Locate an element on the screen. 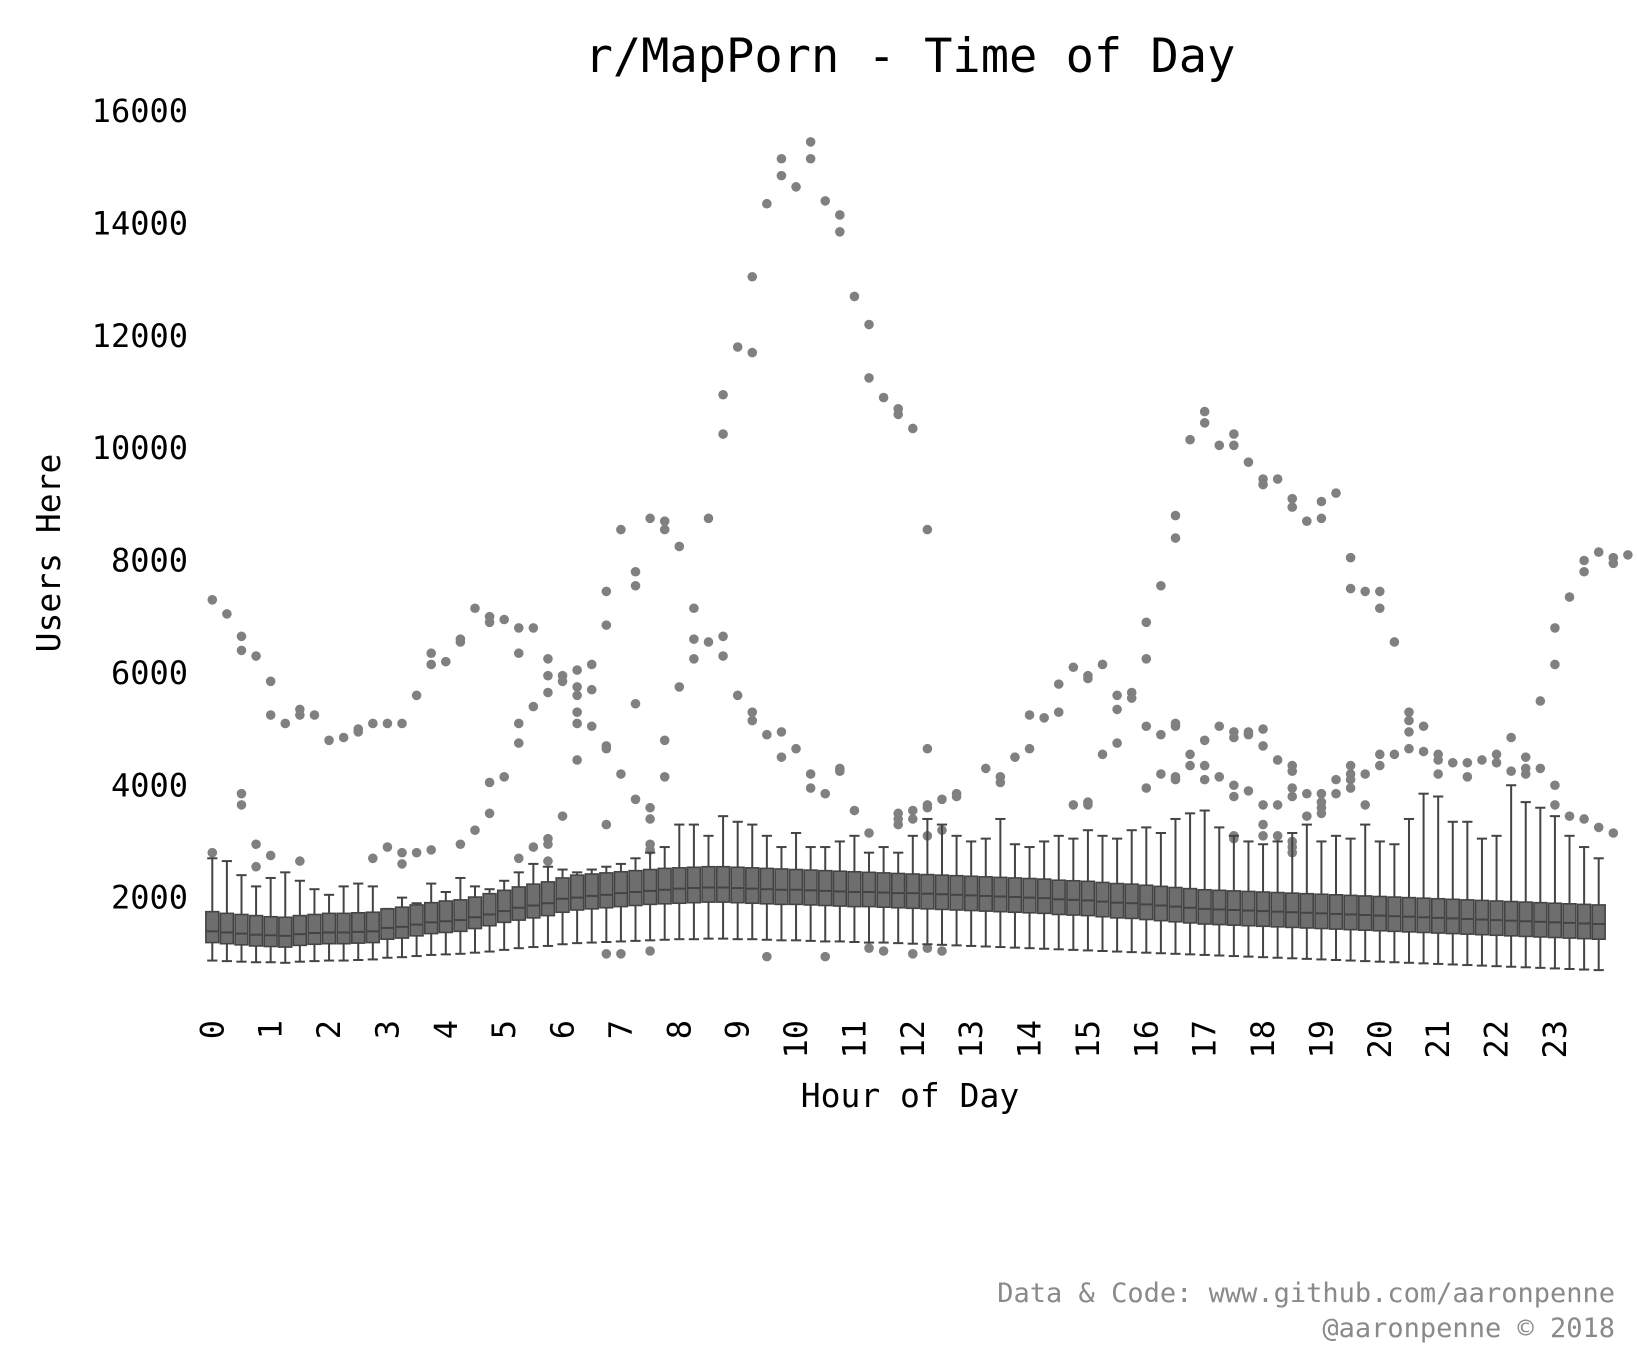 Image resolution: width=1637 pixels, height=1370 pixels. x-tick-label: 13 is located at coordinates (971, 1039).